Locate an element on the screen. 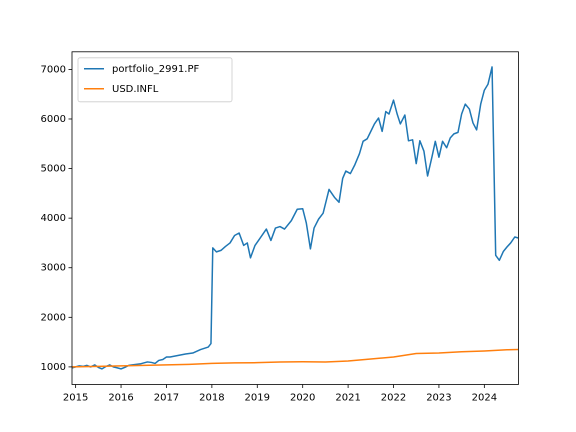 This screenshot has height=432, width=576. y-tick-label: 6000 is located at coordinates (53, 119).